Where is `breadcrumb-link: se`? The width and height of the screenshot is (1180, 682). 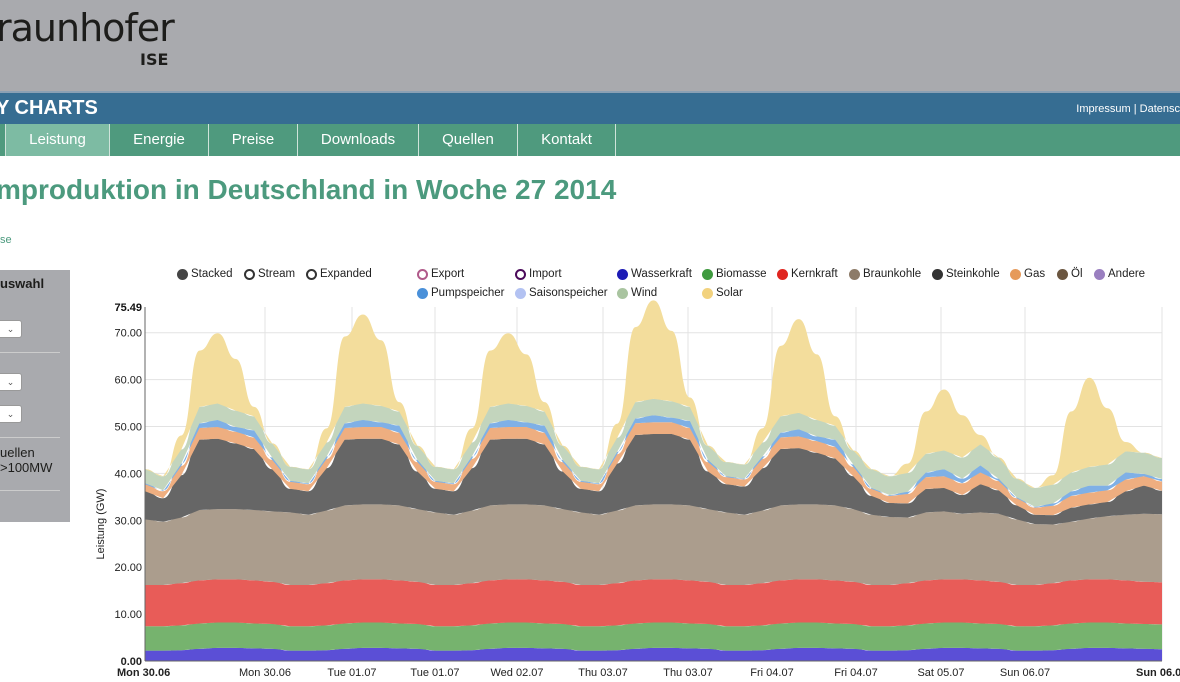
breadcrumb-link: se is located at coordinates (6, 240).